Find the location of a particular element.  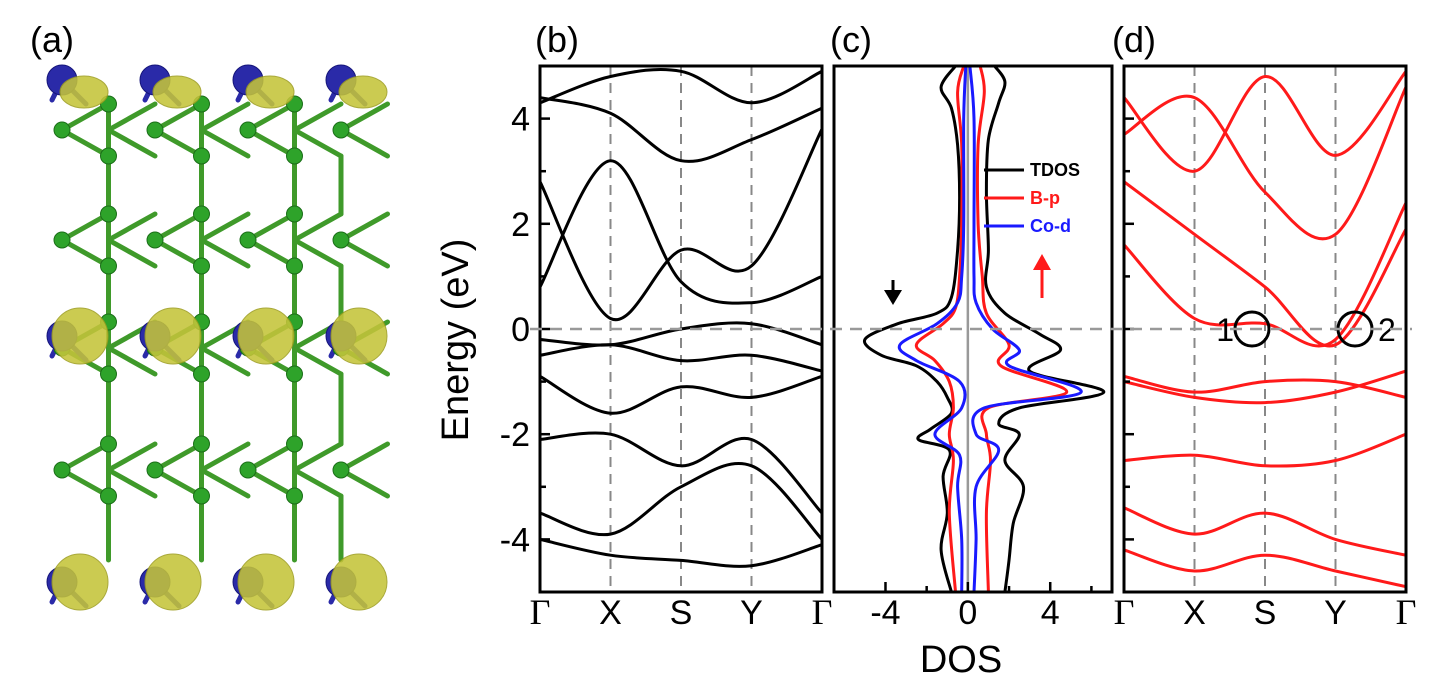

legend-item: Co-d is located at coordinates (1027, 226).